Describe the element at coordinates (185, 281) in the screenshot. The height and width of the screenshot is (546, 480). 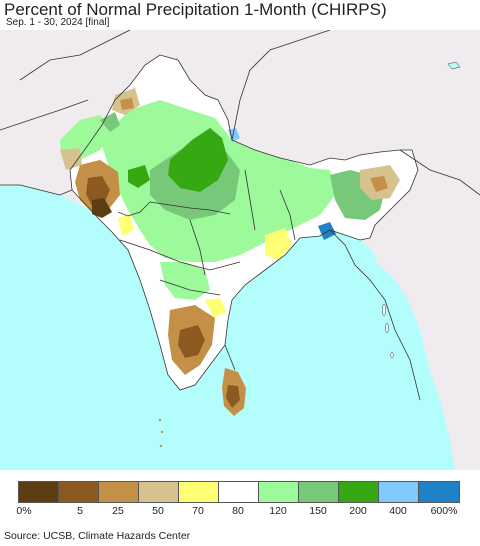
I see `green-south` at that location.